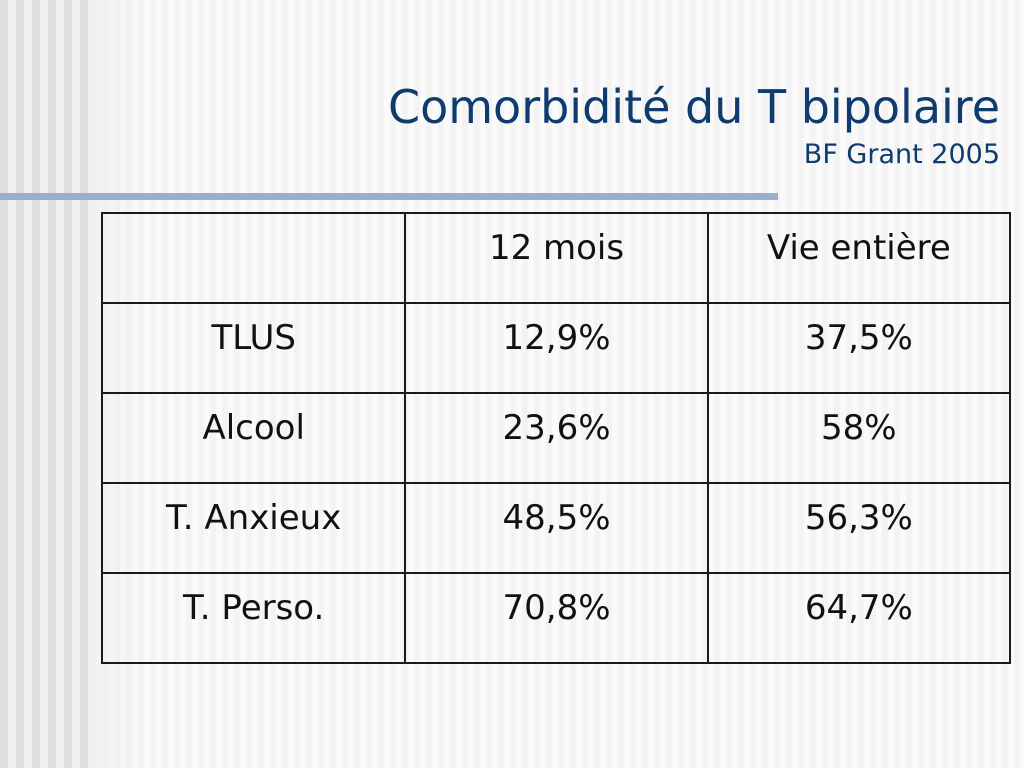 The height and width of the screenshot is (768, 1024). I want to click on row-label: Alcool, so click(253, 438).